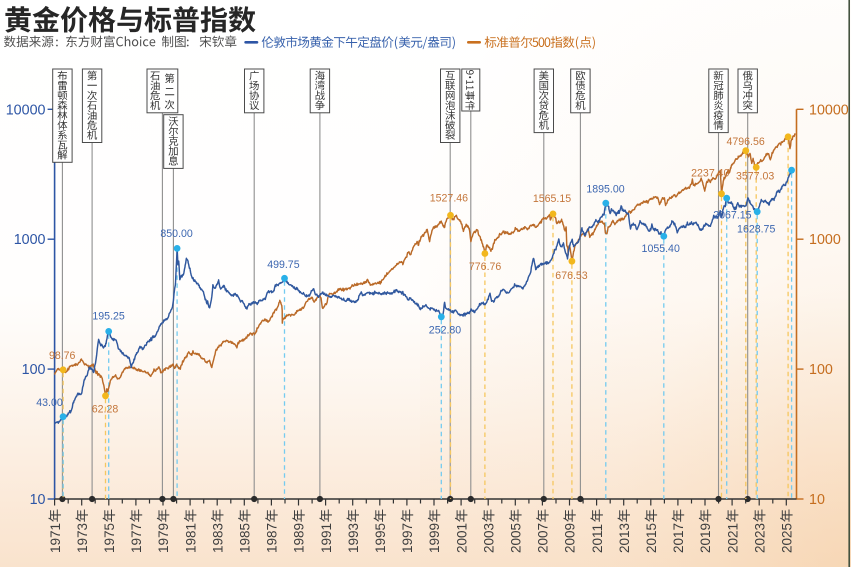 Image resolution: width=851 pixels, height=567 pixels. I want to click on svg-text: 850.00, so click(176, 234).